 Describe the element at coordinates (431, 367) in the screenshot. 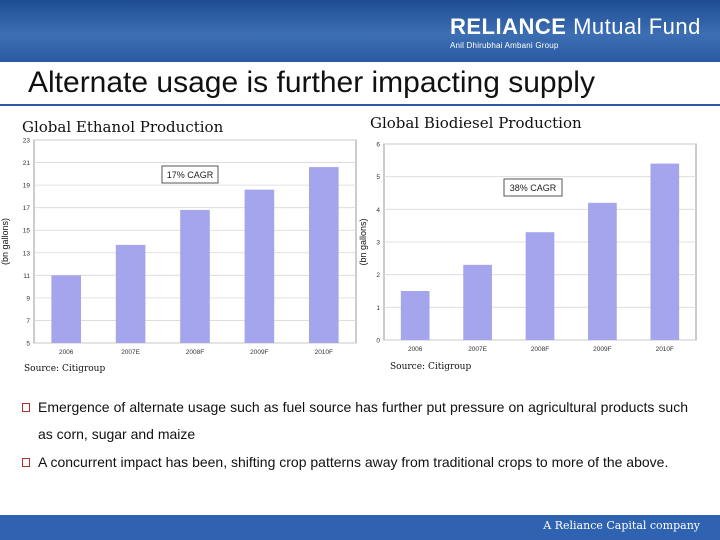

I see `source-biodiesel: Source: Citigroup` at that location.